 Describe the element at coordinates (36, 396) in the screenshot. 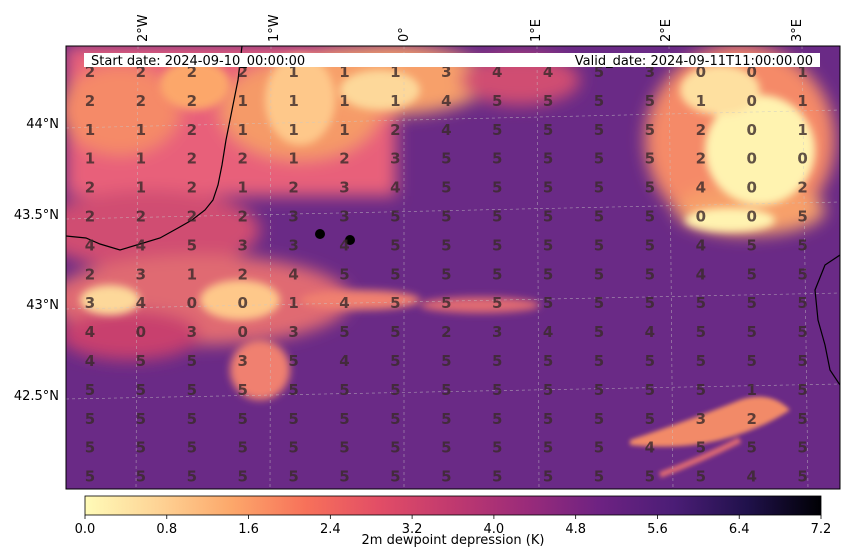

I see `lat-label: 42.5°N` at that location.